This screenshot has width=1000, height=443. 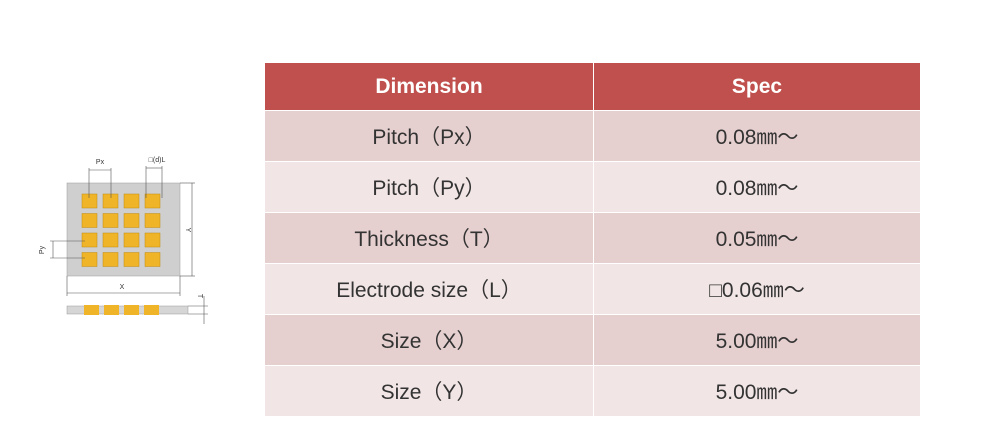 What do you see at coordinates (429, 87) in the screenshot?
I see `header-cell: Dimension` at bounding box center [429, 87].